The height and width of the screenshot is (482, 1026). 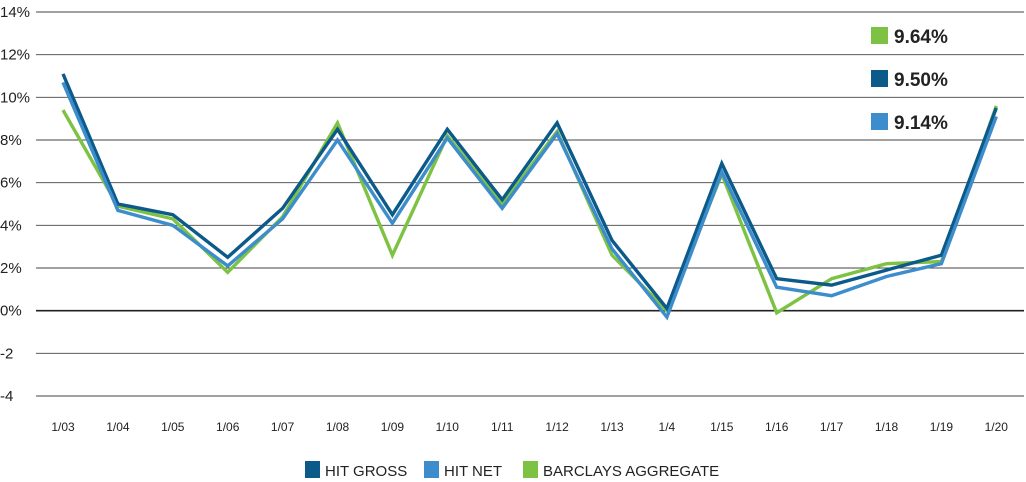 What do you see at coordinates (15, 97) in the screenshot?
I see `y-tick-label: 10%` at bounding box center [15, 97].